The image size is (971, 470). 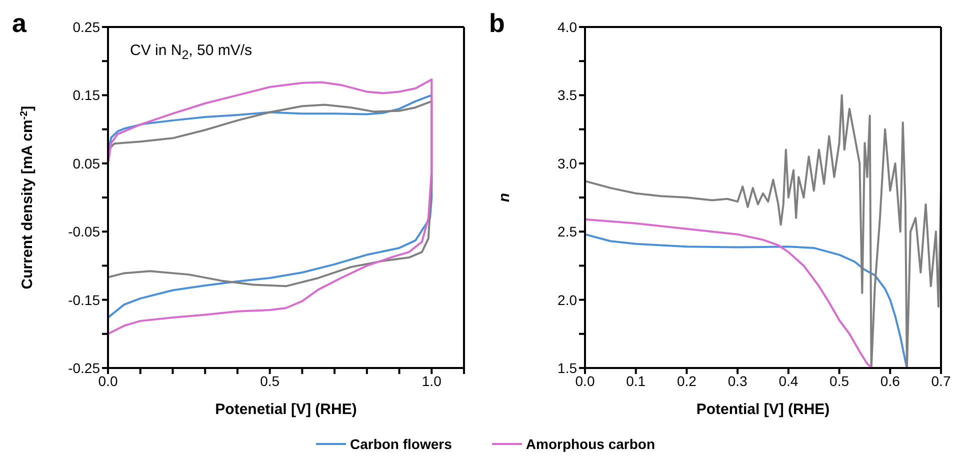 What do you see at coordinates (432, 380) in the screenshot?
I see `x-tick-label: 1.0` at bounding box center [432, 380].